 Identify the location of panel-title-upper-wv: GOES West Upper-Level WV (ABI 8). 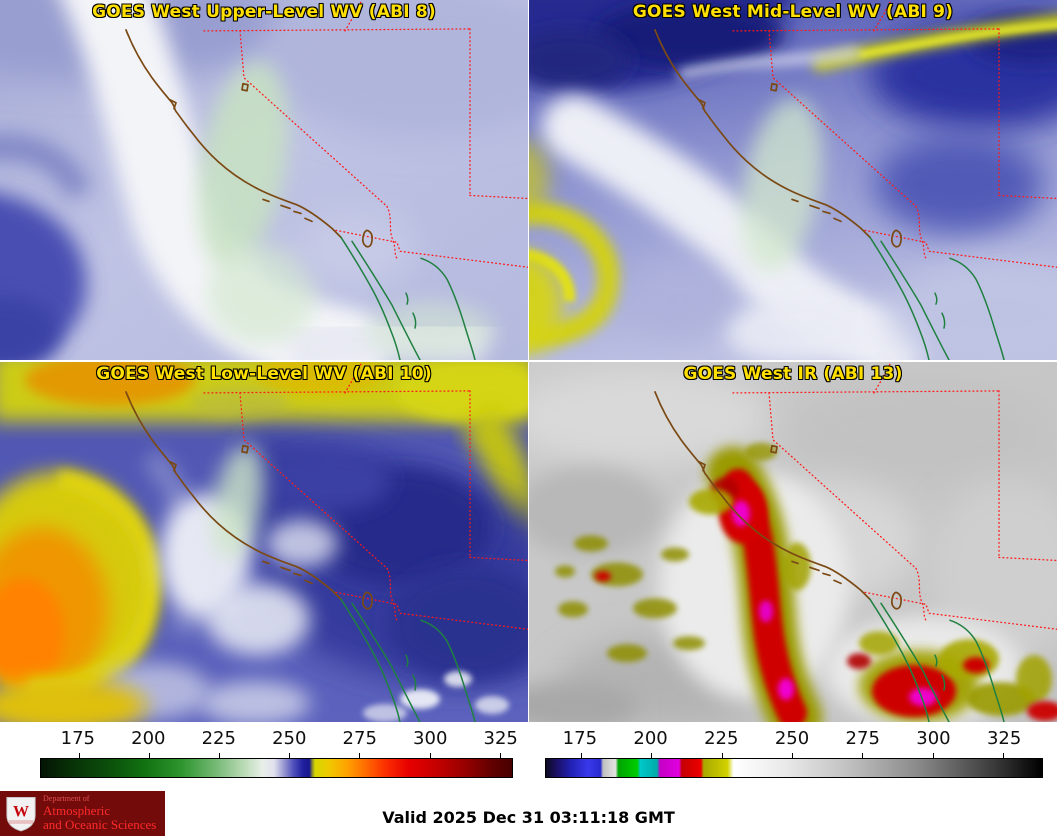
(264, 12).